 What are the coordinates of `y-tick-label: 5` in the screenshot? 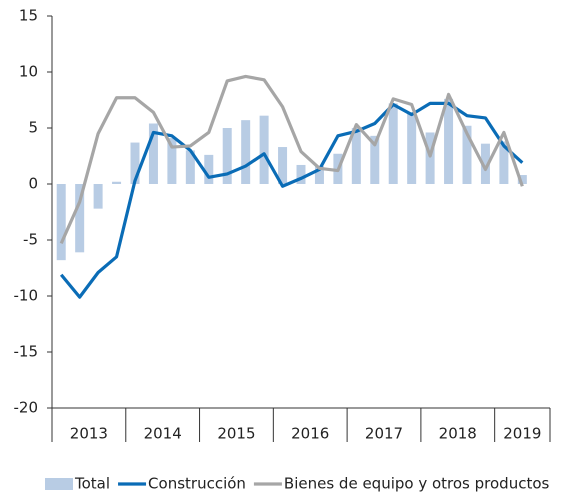 It's located at (33, 128).